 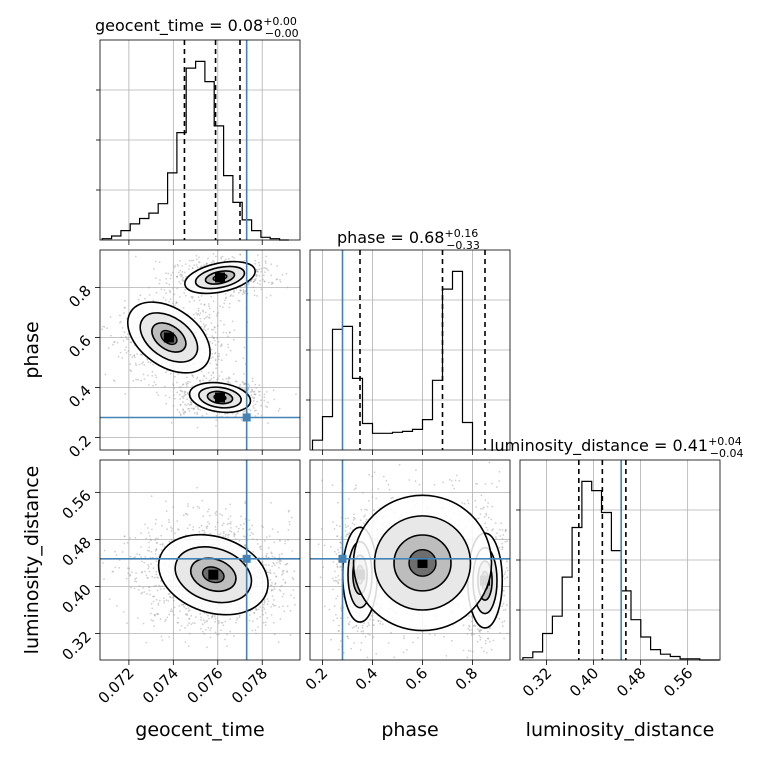 What do you see at coordinates (467, 679) in the screenshot?
I see `x-tick-label: 0.8` at bounding box center [467, 679].